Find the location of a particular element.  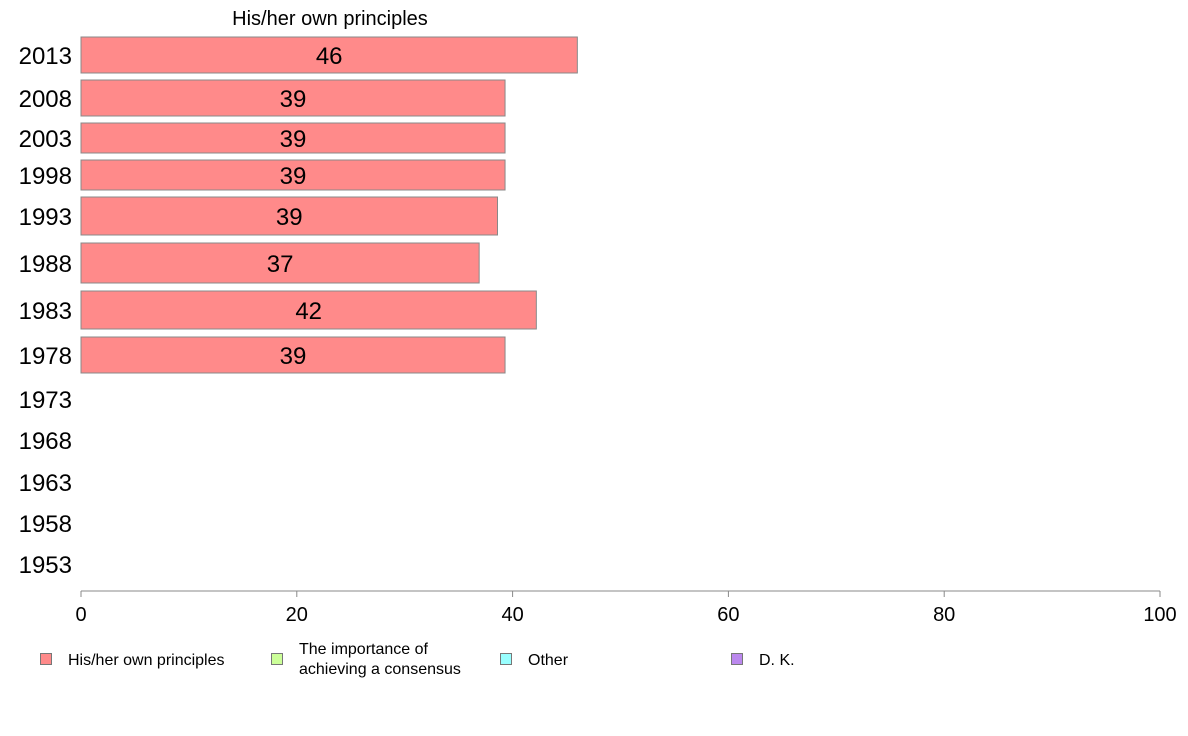

x-tick-label: 20 is located at coordinates (297, 615).